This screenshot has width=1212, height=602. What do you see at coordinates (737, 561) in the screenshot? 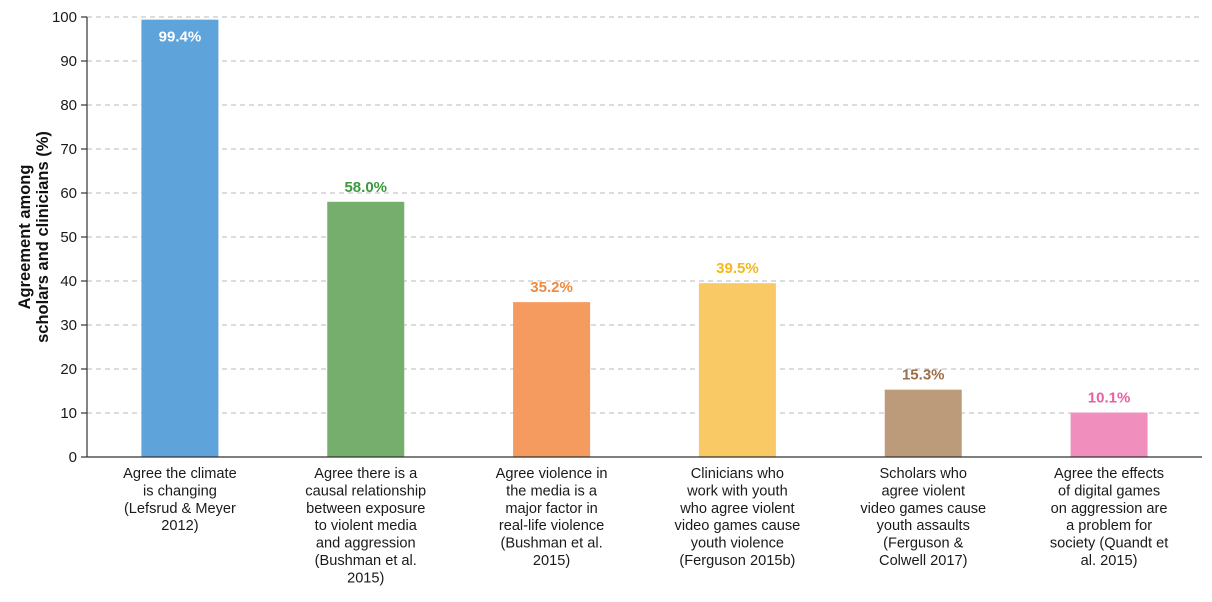
I see `category-label-line: (Ferguson 2015b)` at bounding box center [737, 561].